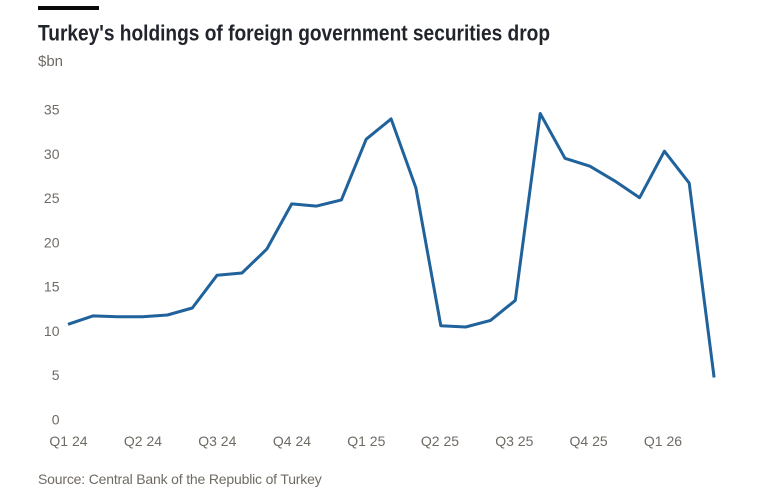 The height and width of the screenshot is (497, 769). I want to click on svg-text: Q2 25, so click(440, 441).